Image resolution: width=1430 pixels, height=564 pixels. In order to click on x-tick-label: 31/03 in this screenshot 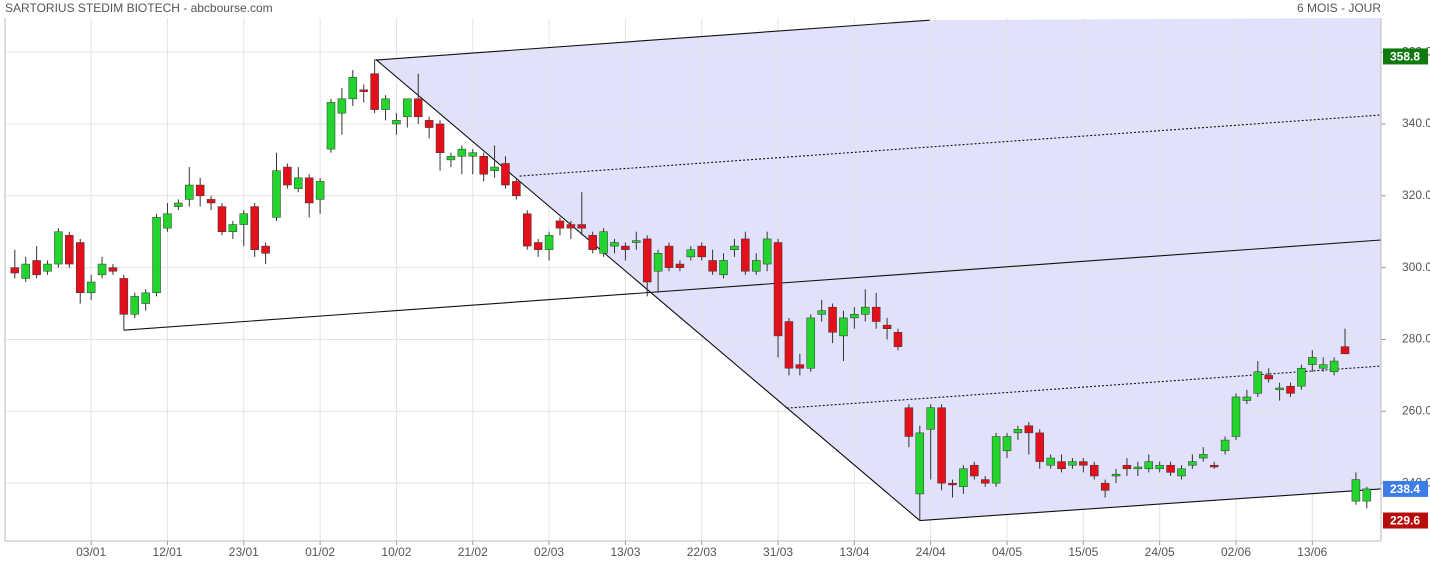, I will do `click(778, 552)`.